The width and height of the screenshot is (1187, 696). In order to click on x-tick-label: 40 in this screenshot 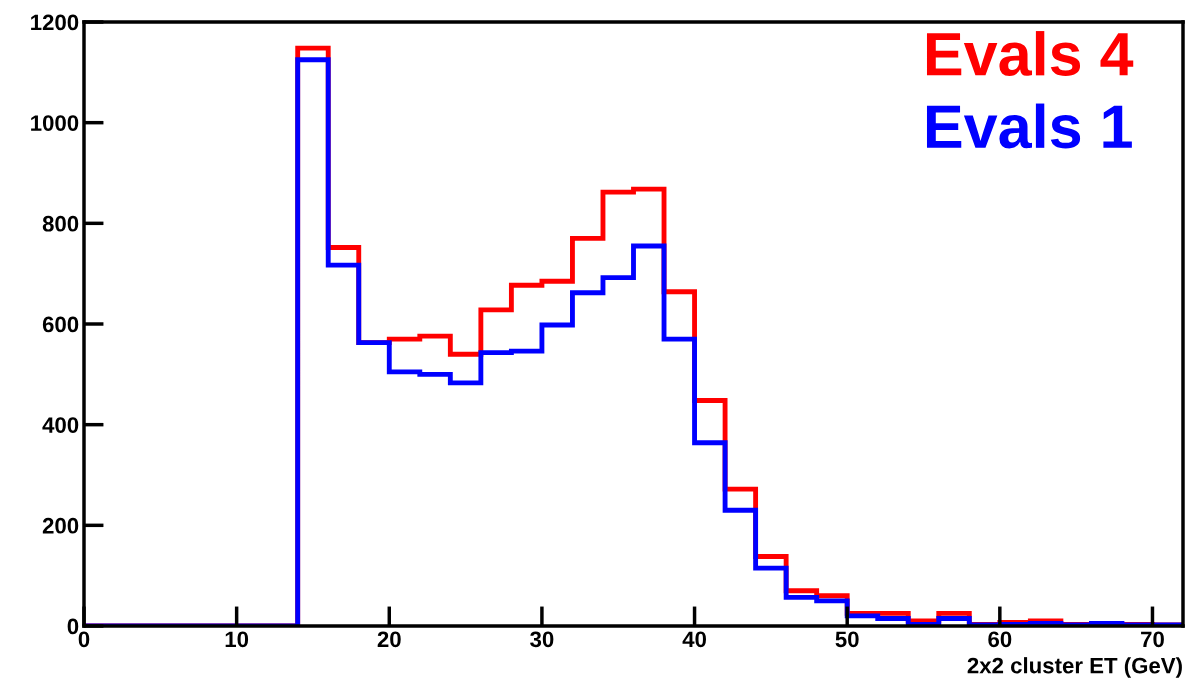, I will do `click(694, 639)`.